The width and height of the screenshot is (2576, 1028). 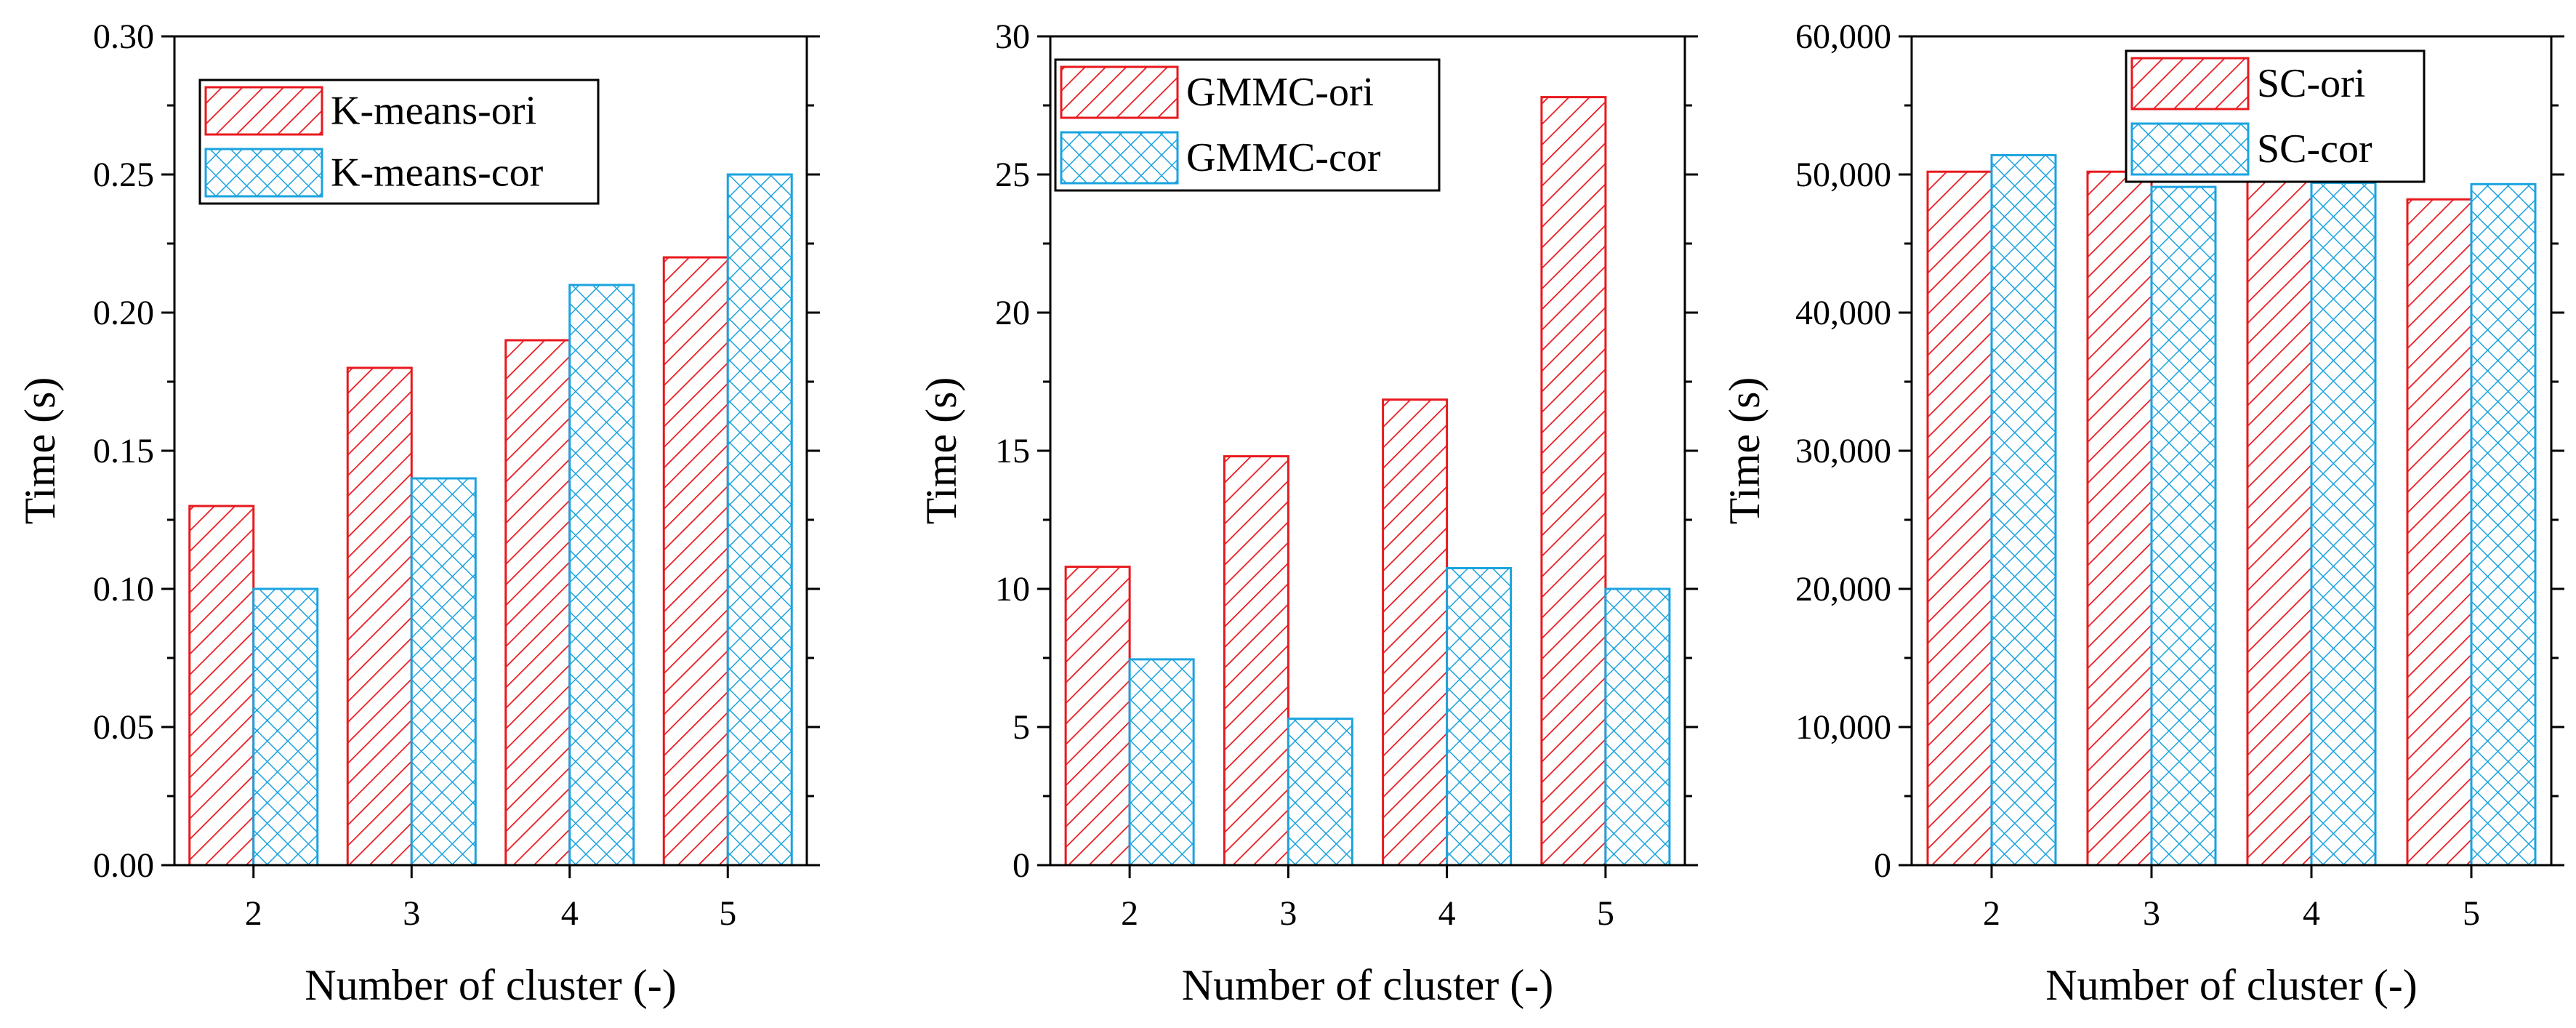 What do you see at coordinates (1021, 727) in the screenshot?
I see `y-tick-label: 5` at bounding box center [1021, 727].